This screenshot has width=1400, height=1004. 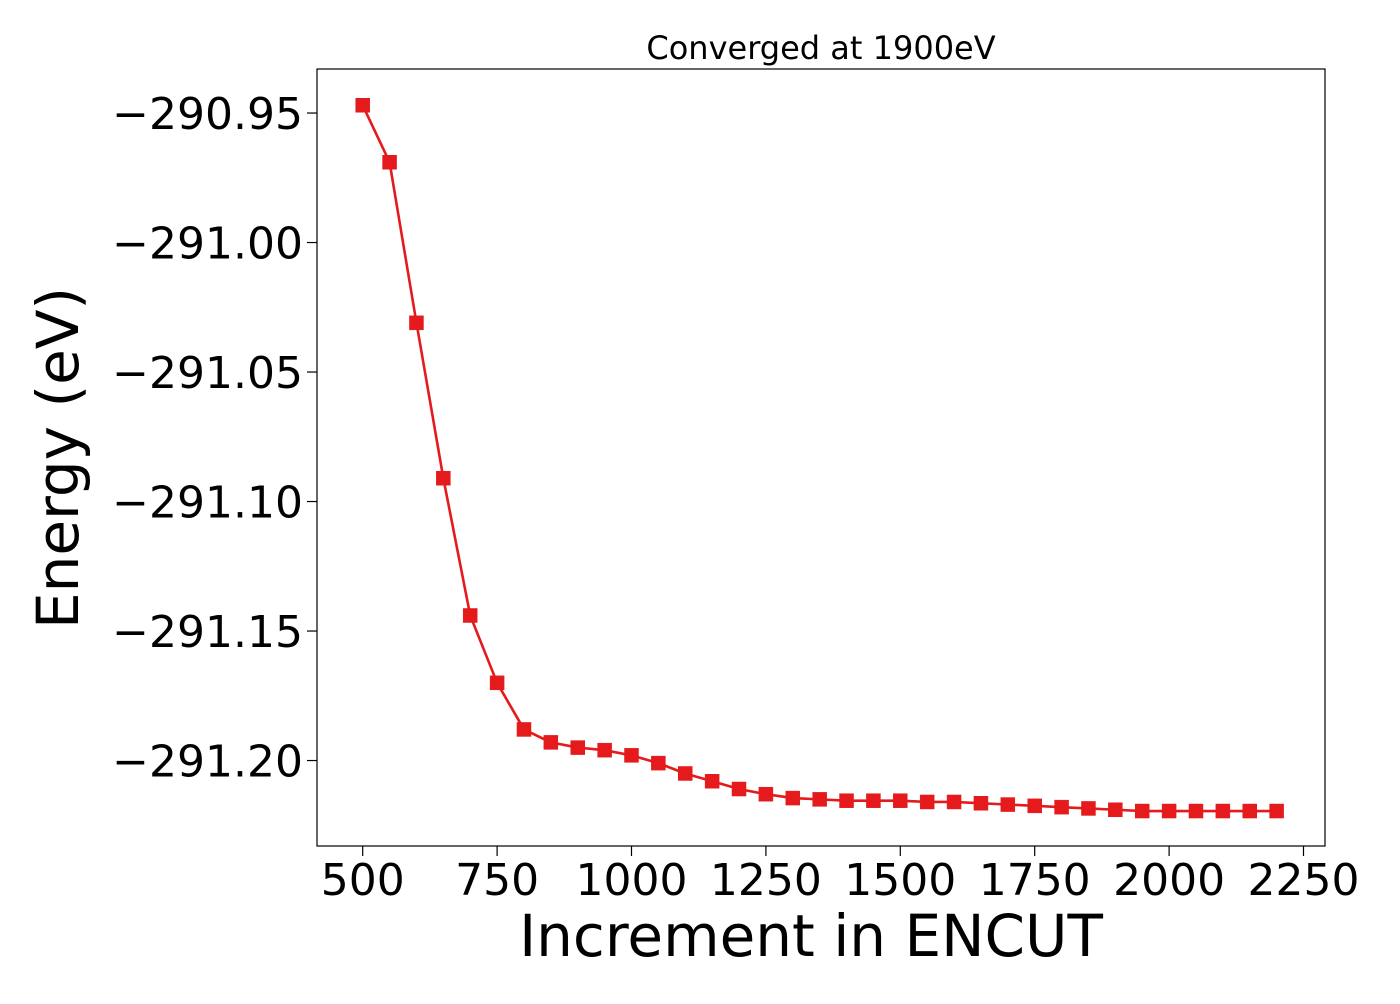 I want to click on y-tick-label: −291.05, so click(x=207, y=373).